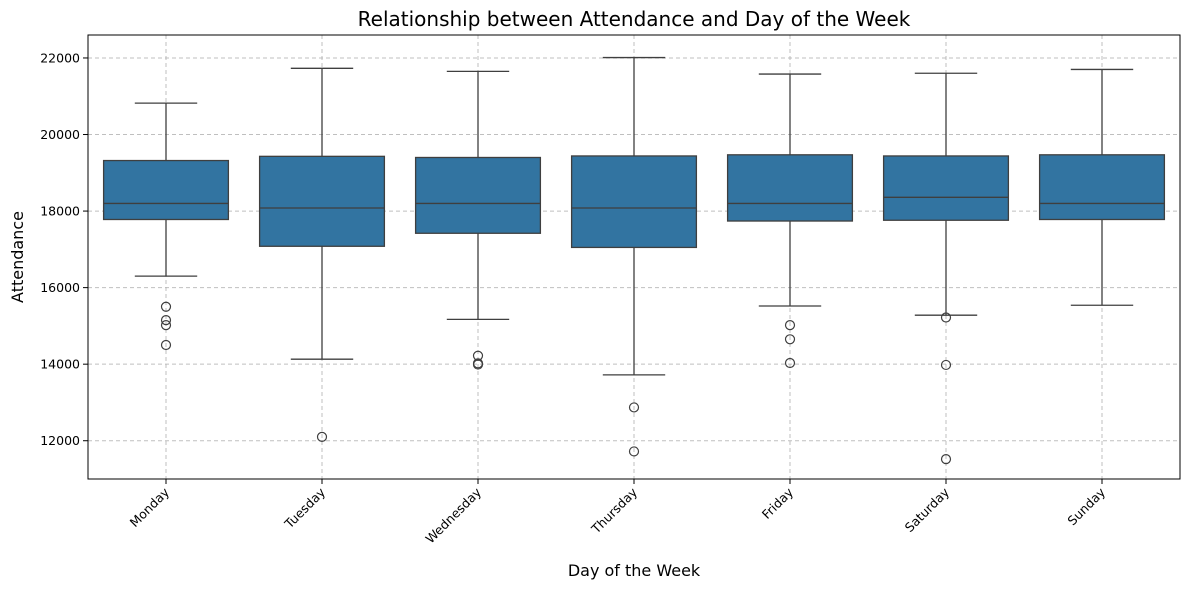 The height and width of the screenshot is (590, 1189). Describe the element at coordinates (614, 510) in the screenshot. I see `x-tick-label: Thursday` at that location.